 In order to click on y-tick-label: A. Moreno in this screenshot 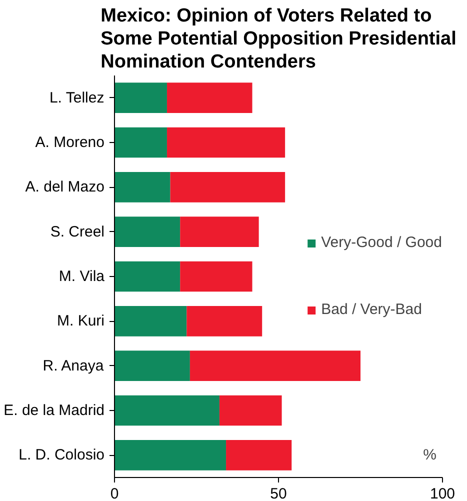, I will do `click(70, 142)`.